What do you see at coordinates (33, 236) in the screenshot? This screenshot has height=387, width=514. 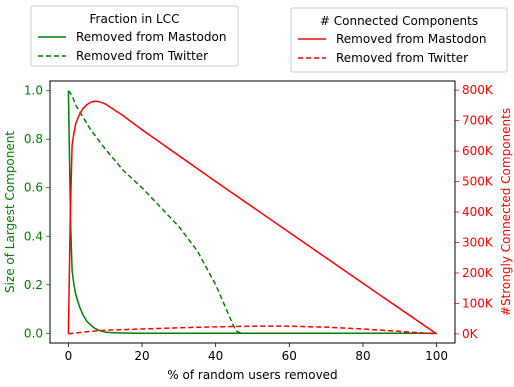 I see `y-left-tick-label: 0.4` at bounding box center [33, 236].